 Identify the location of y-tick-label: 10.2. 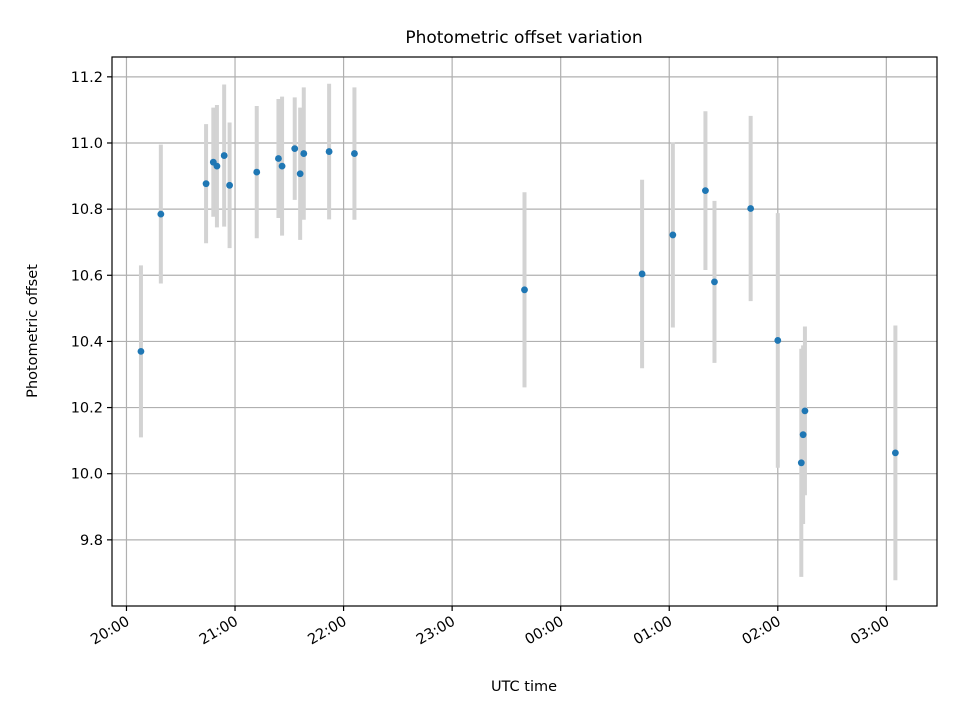
(87, 409).